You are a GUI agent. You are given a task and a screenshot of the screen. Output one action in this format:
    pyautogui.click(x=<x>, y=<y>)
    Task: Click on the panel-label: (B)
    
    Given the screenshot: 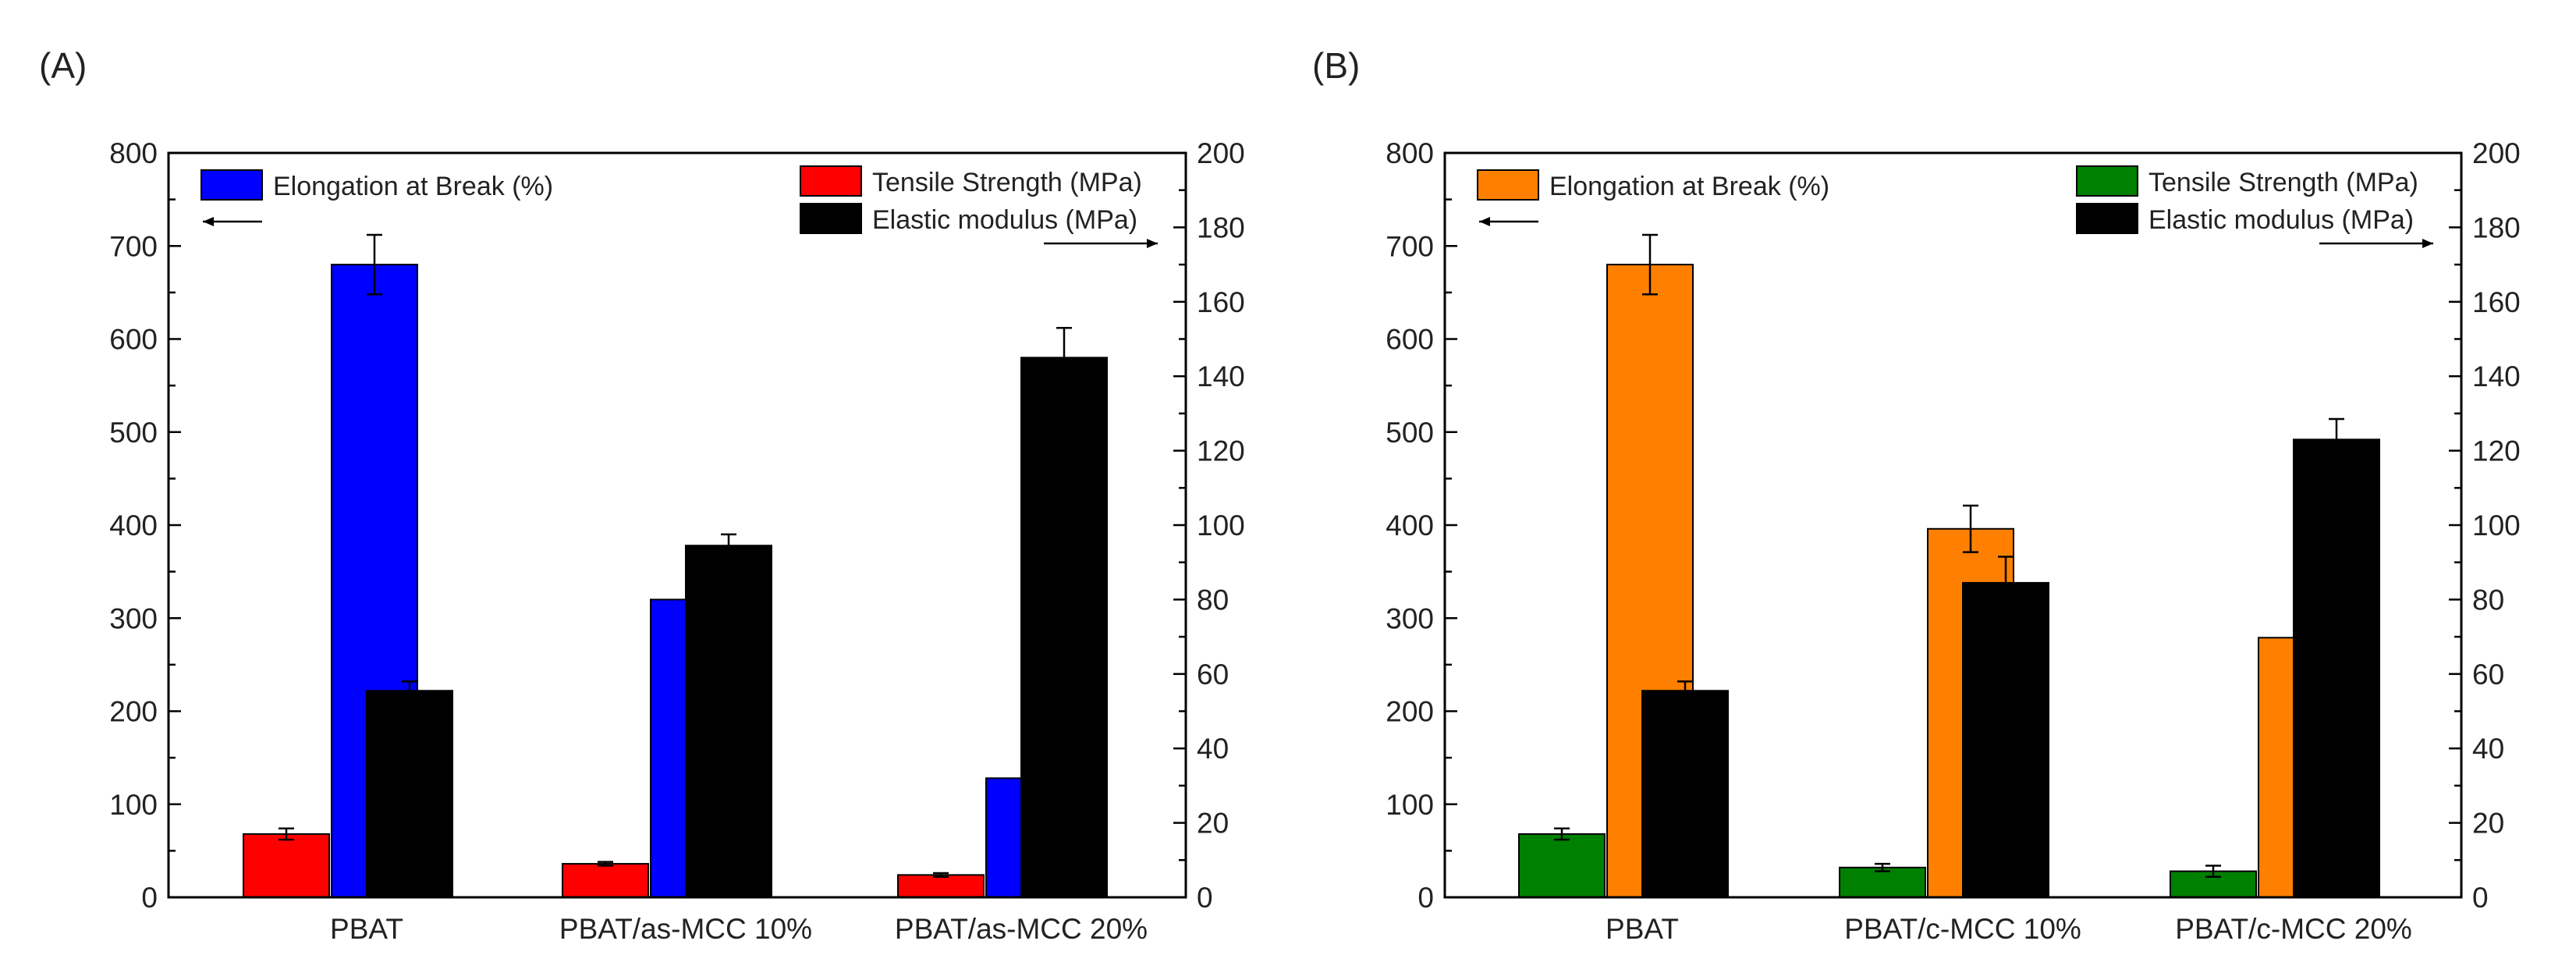 What is the action you would take?
    pyautogui.click(x=1336, y=65)
    